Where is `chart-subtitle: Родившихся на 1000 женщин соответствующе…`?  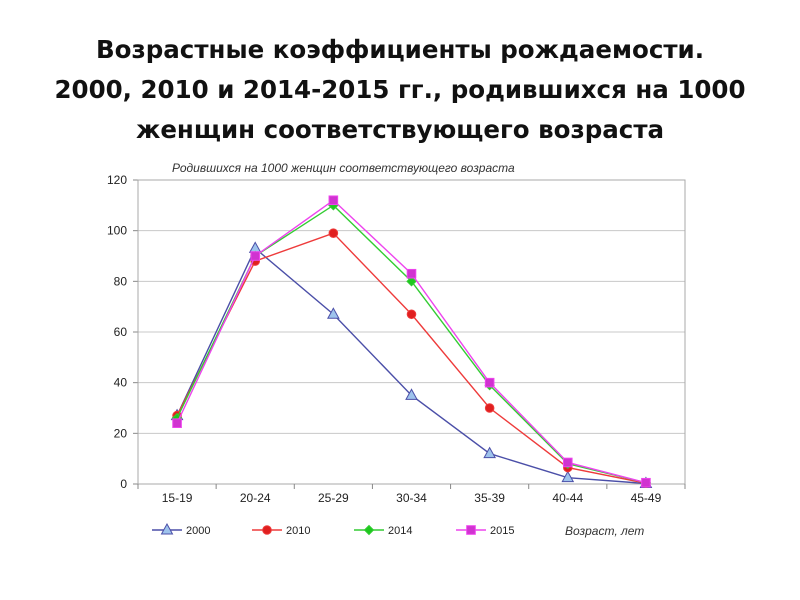
chart-subtitle: Родившихся на 1000 женщин соответствующе… is located at coordinates (343, 168).